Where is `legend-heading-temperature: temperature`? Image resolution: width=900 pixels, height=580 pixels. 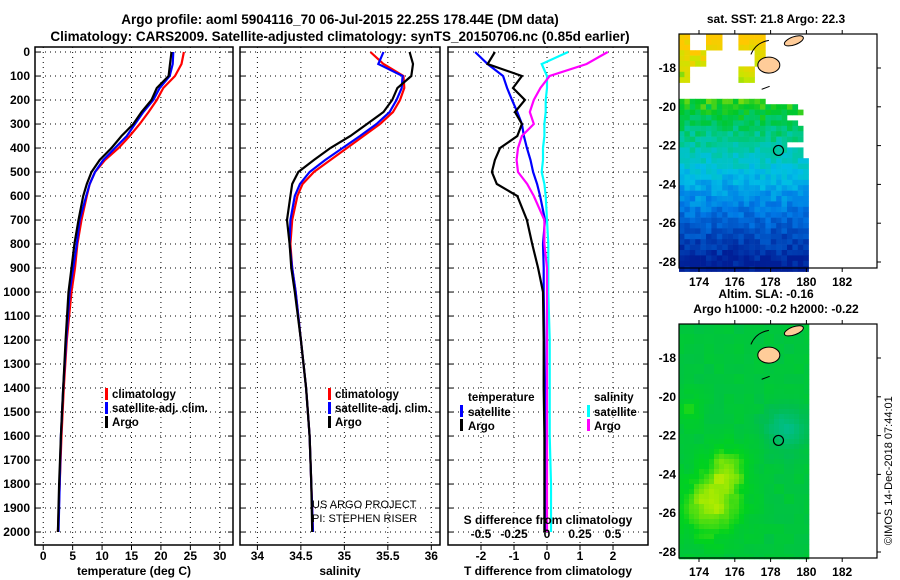
legend-heading-temperature: temperature is located at coordinates (501, 398).